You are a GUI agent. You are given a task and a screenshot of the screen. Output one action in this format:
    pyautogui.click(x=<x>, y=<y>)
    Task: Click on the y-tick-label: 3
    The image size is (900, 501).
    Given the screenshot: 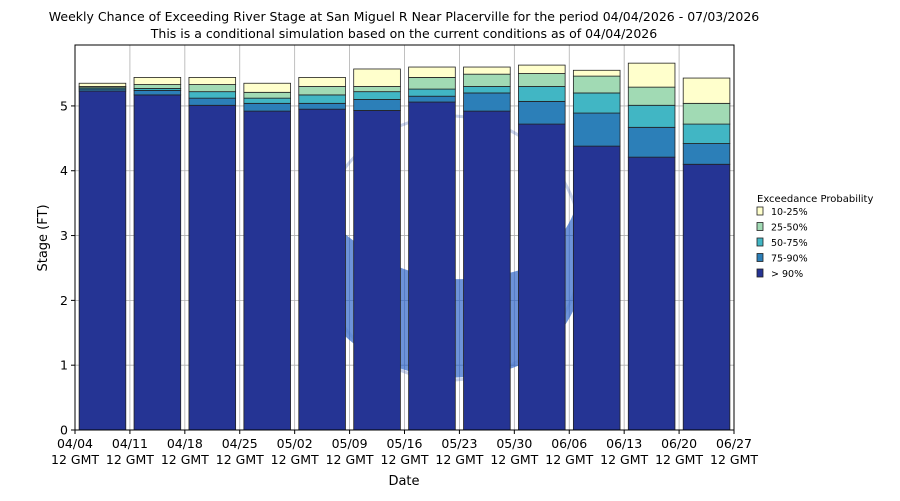 What is the action you would take?
    pyautogui.click(x=64, y=235)
    